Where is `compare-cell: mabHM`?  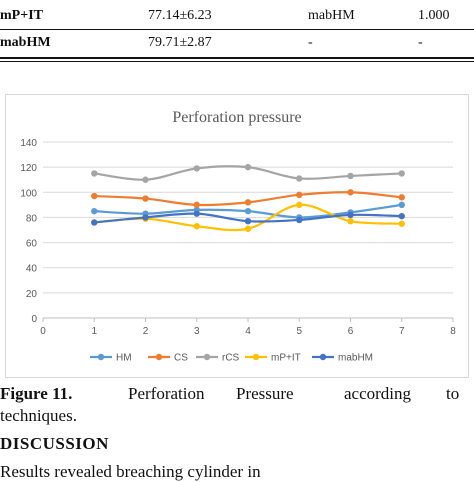 compare-cell: mabHM is located at coordinates (331, 15).